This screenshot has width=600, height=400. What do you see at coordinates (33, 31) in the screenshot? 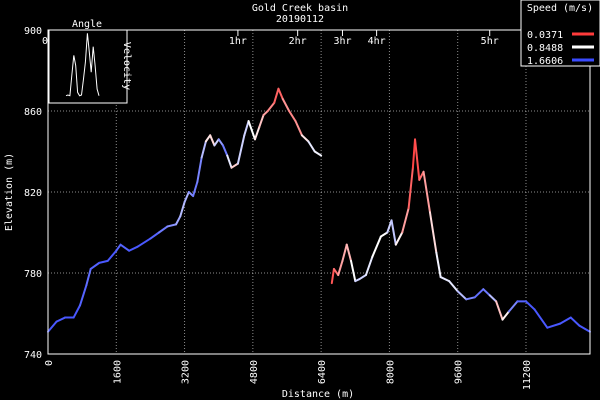
I see `y-tick-label: 900` at bounding box center [33, 31].